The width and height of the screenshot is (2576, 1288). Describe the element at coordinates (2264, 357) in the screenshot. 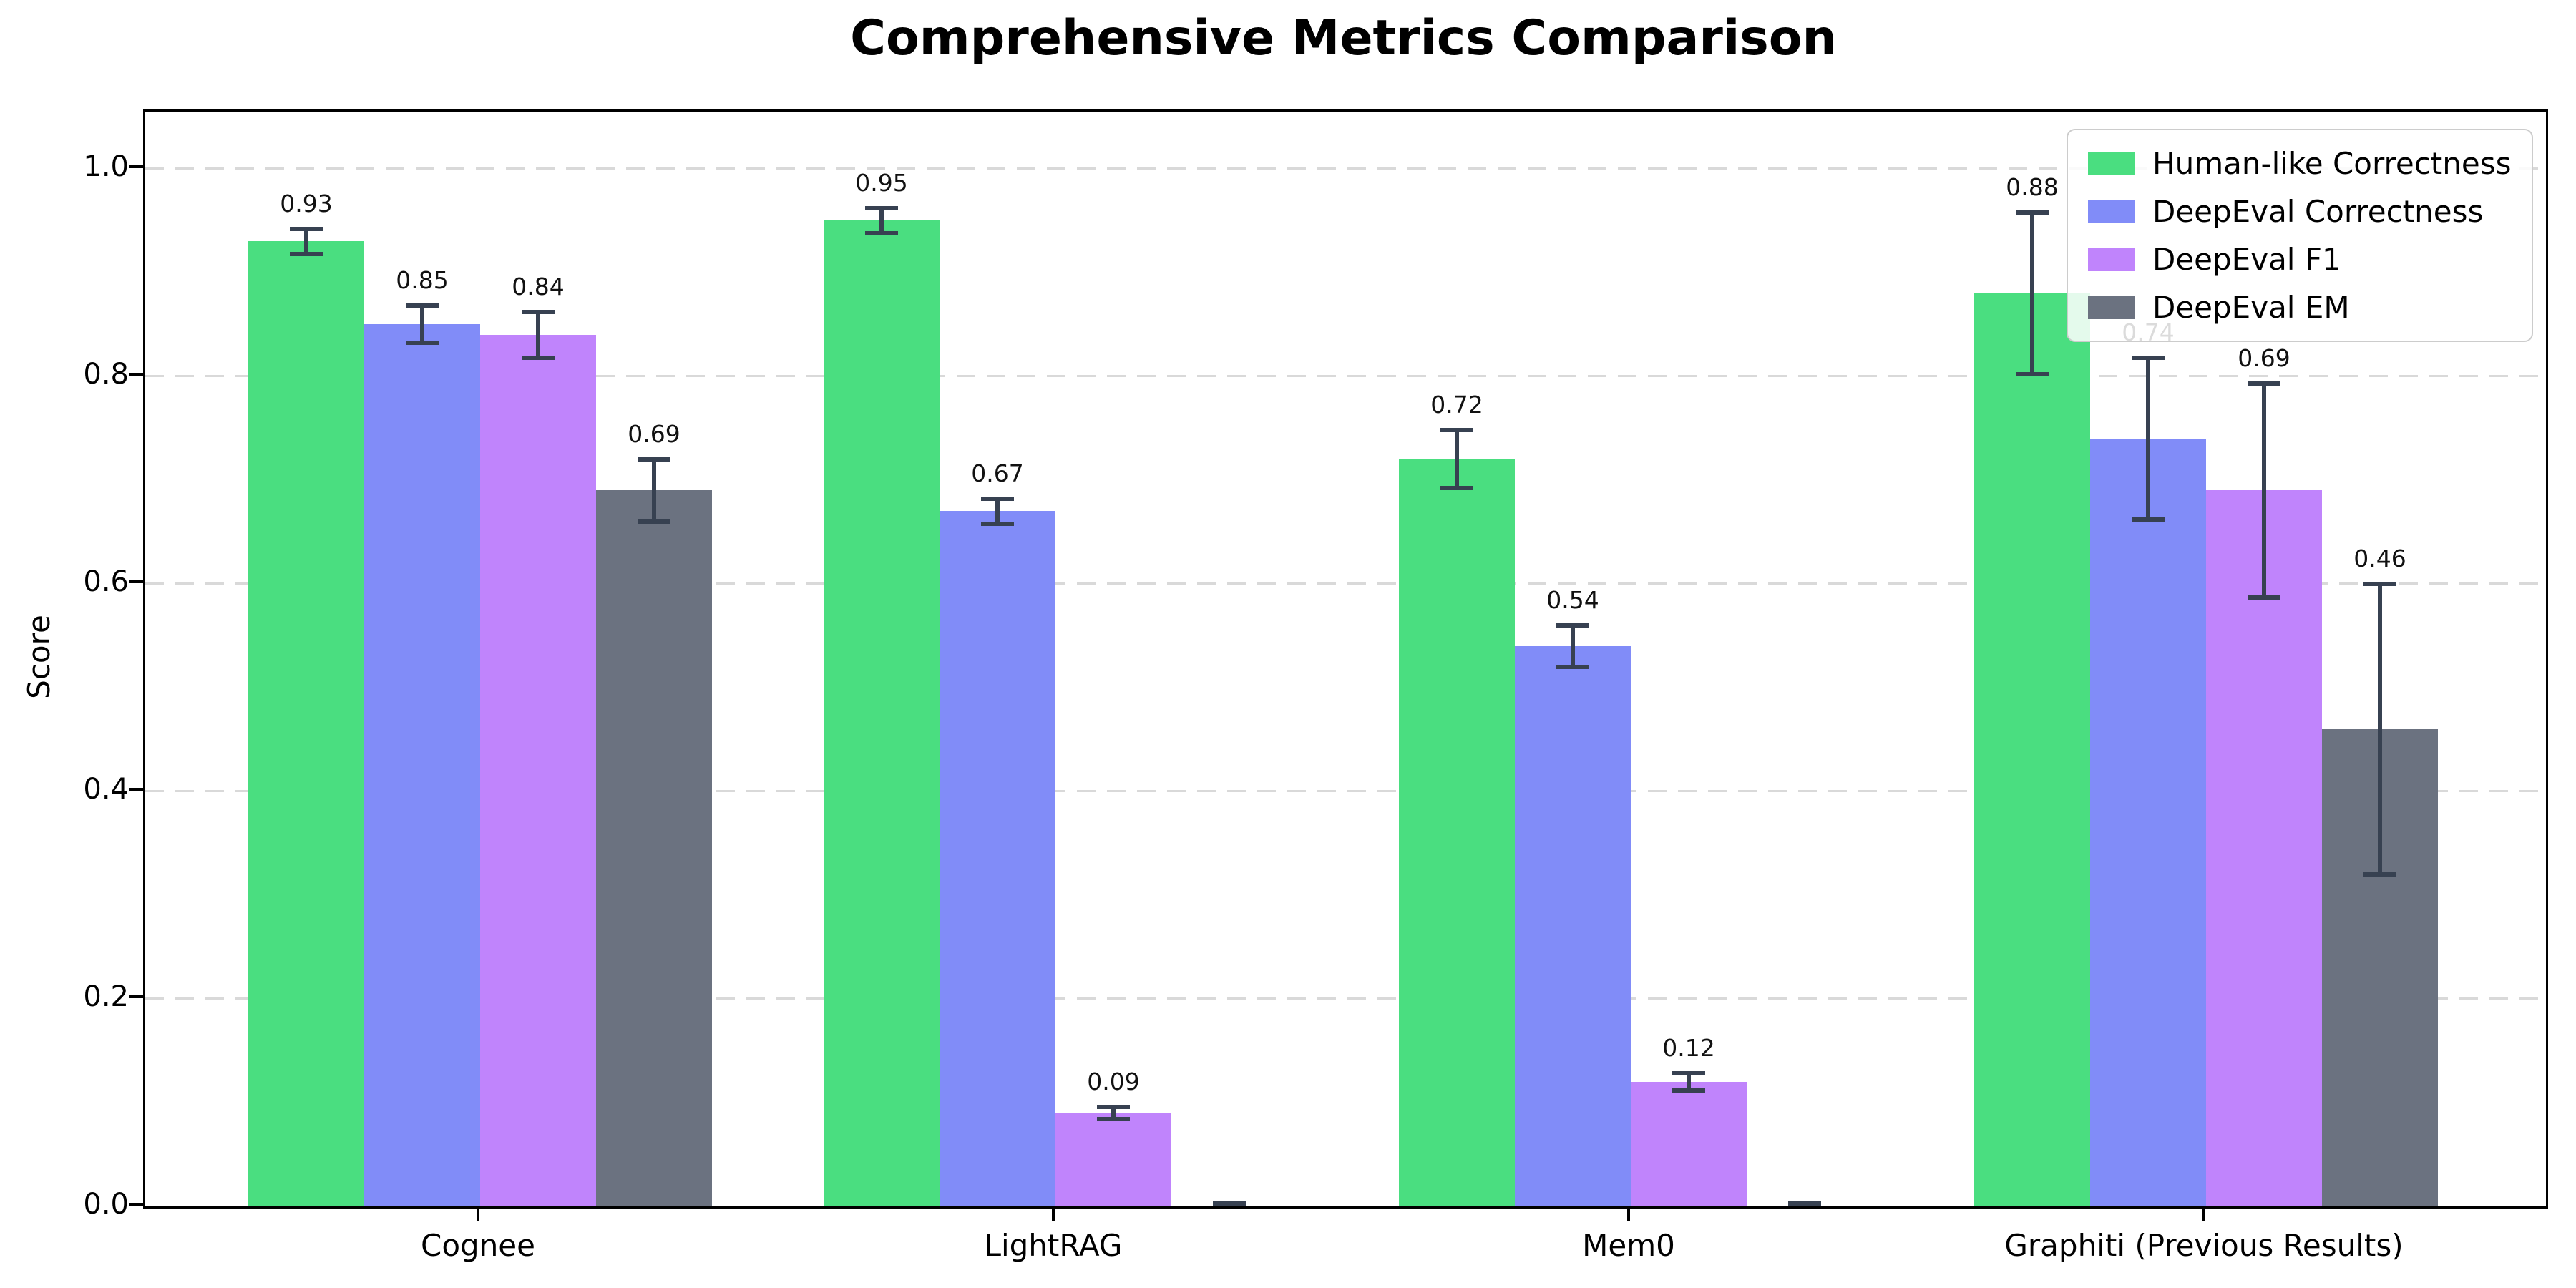

I see `bar-value-label: 0.69` at that location.